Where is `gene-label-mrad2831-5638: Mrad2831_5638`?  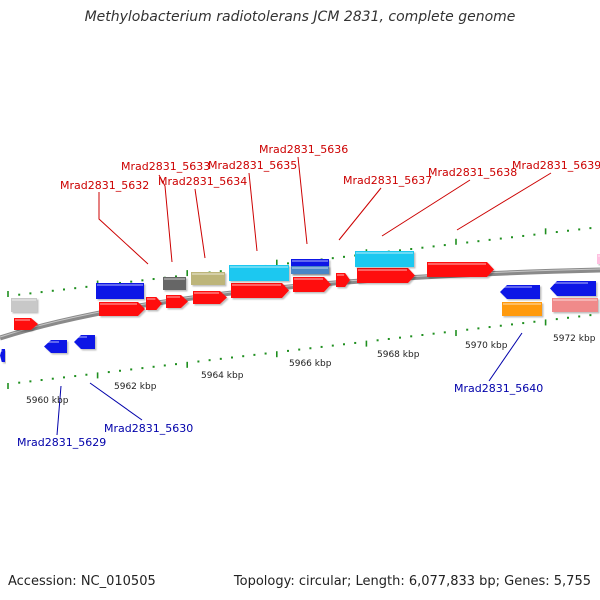 gene-label-mrad2831-5638: Mrad2831_5638 is located at coordinates (472, 172).